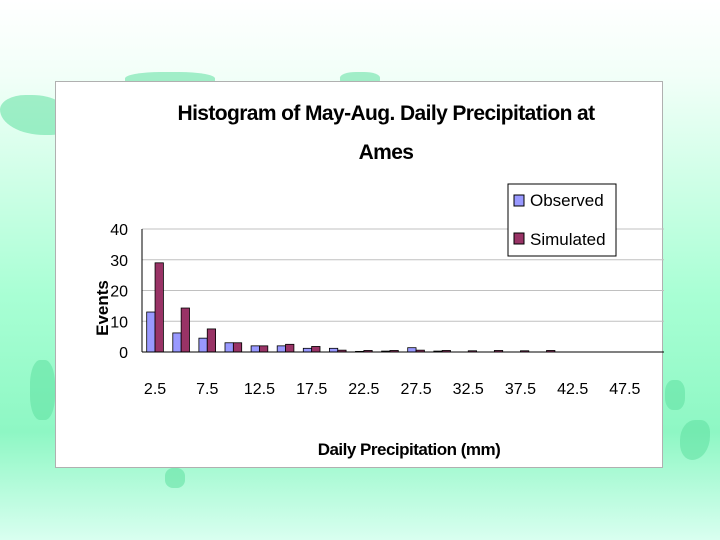  I want to click on x-axis-title: Daily Precipitation (mm), so click(409, 449).